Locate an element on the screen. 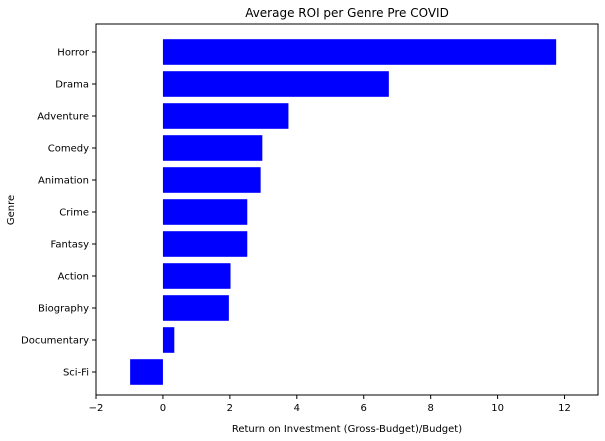 This screenshot has height=441, width=605. y-axis-label: Genre is located at coordinates (11, 210).